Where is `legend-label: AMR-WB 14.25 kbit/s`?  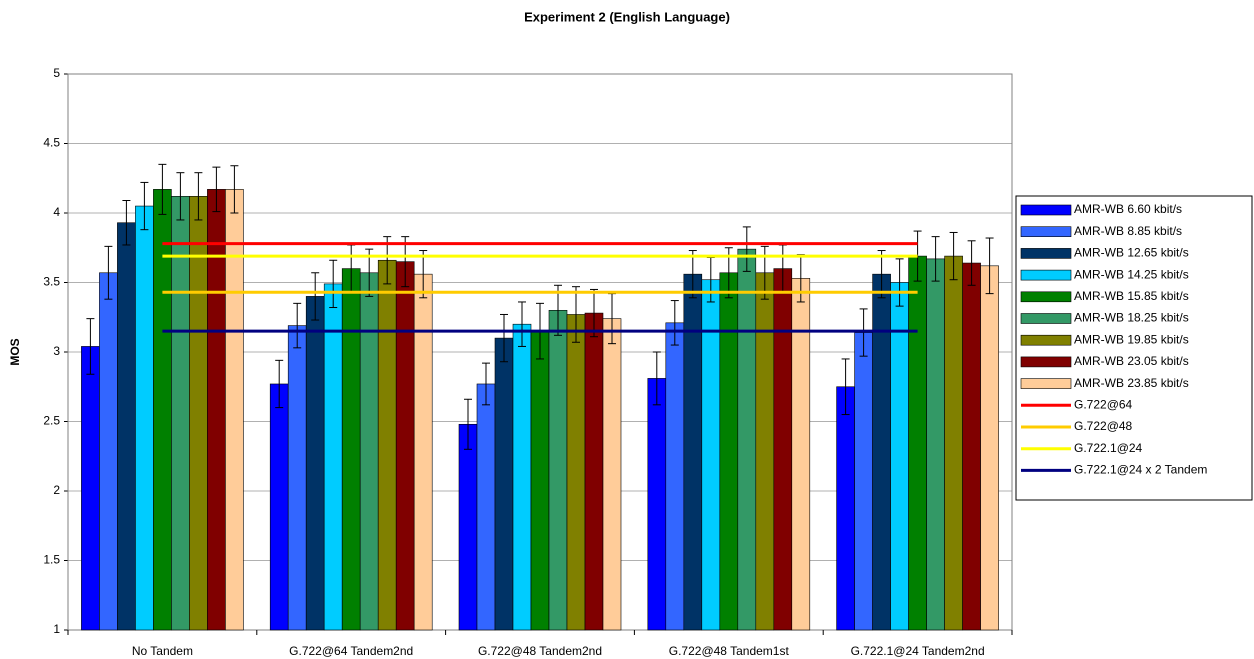 legend-label: AMR-WB 14.25 kbit/s is located at coordinates (1131, 274).